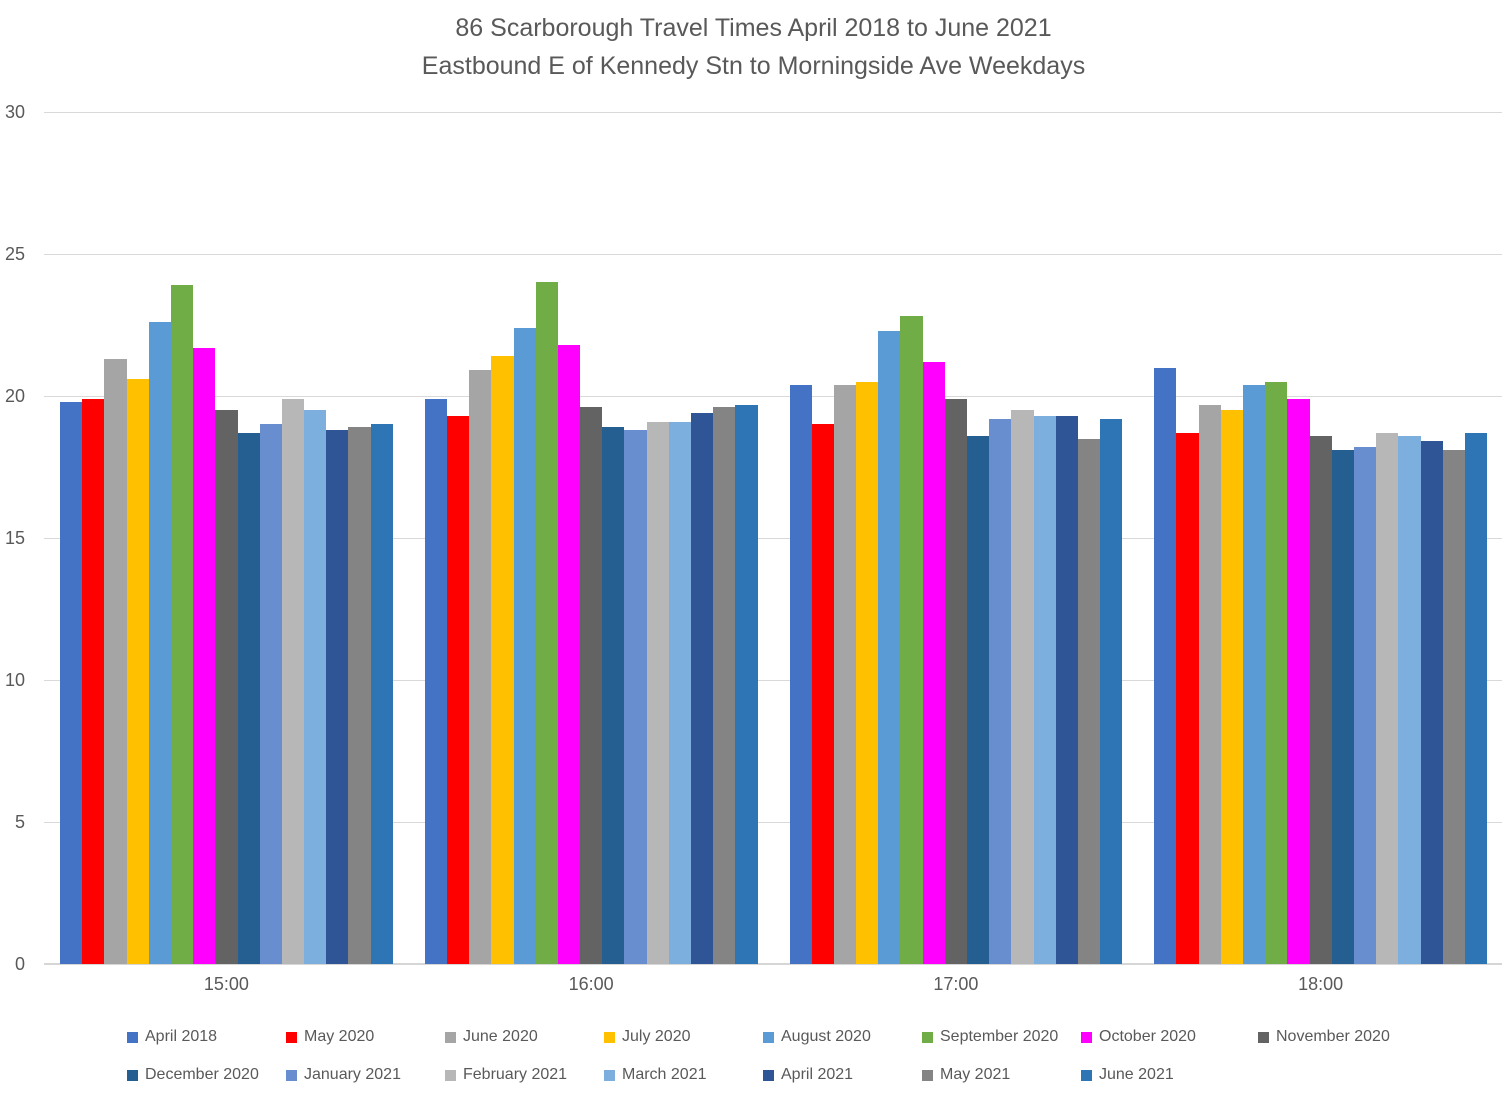 This screenshot has height=1094, width=1507. Describe the element at coordinates (683, 1037) in the screenshot. I see `legend-item: July 2020` at that location.